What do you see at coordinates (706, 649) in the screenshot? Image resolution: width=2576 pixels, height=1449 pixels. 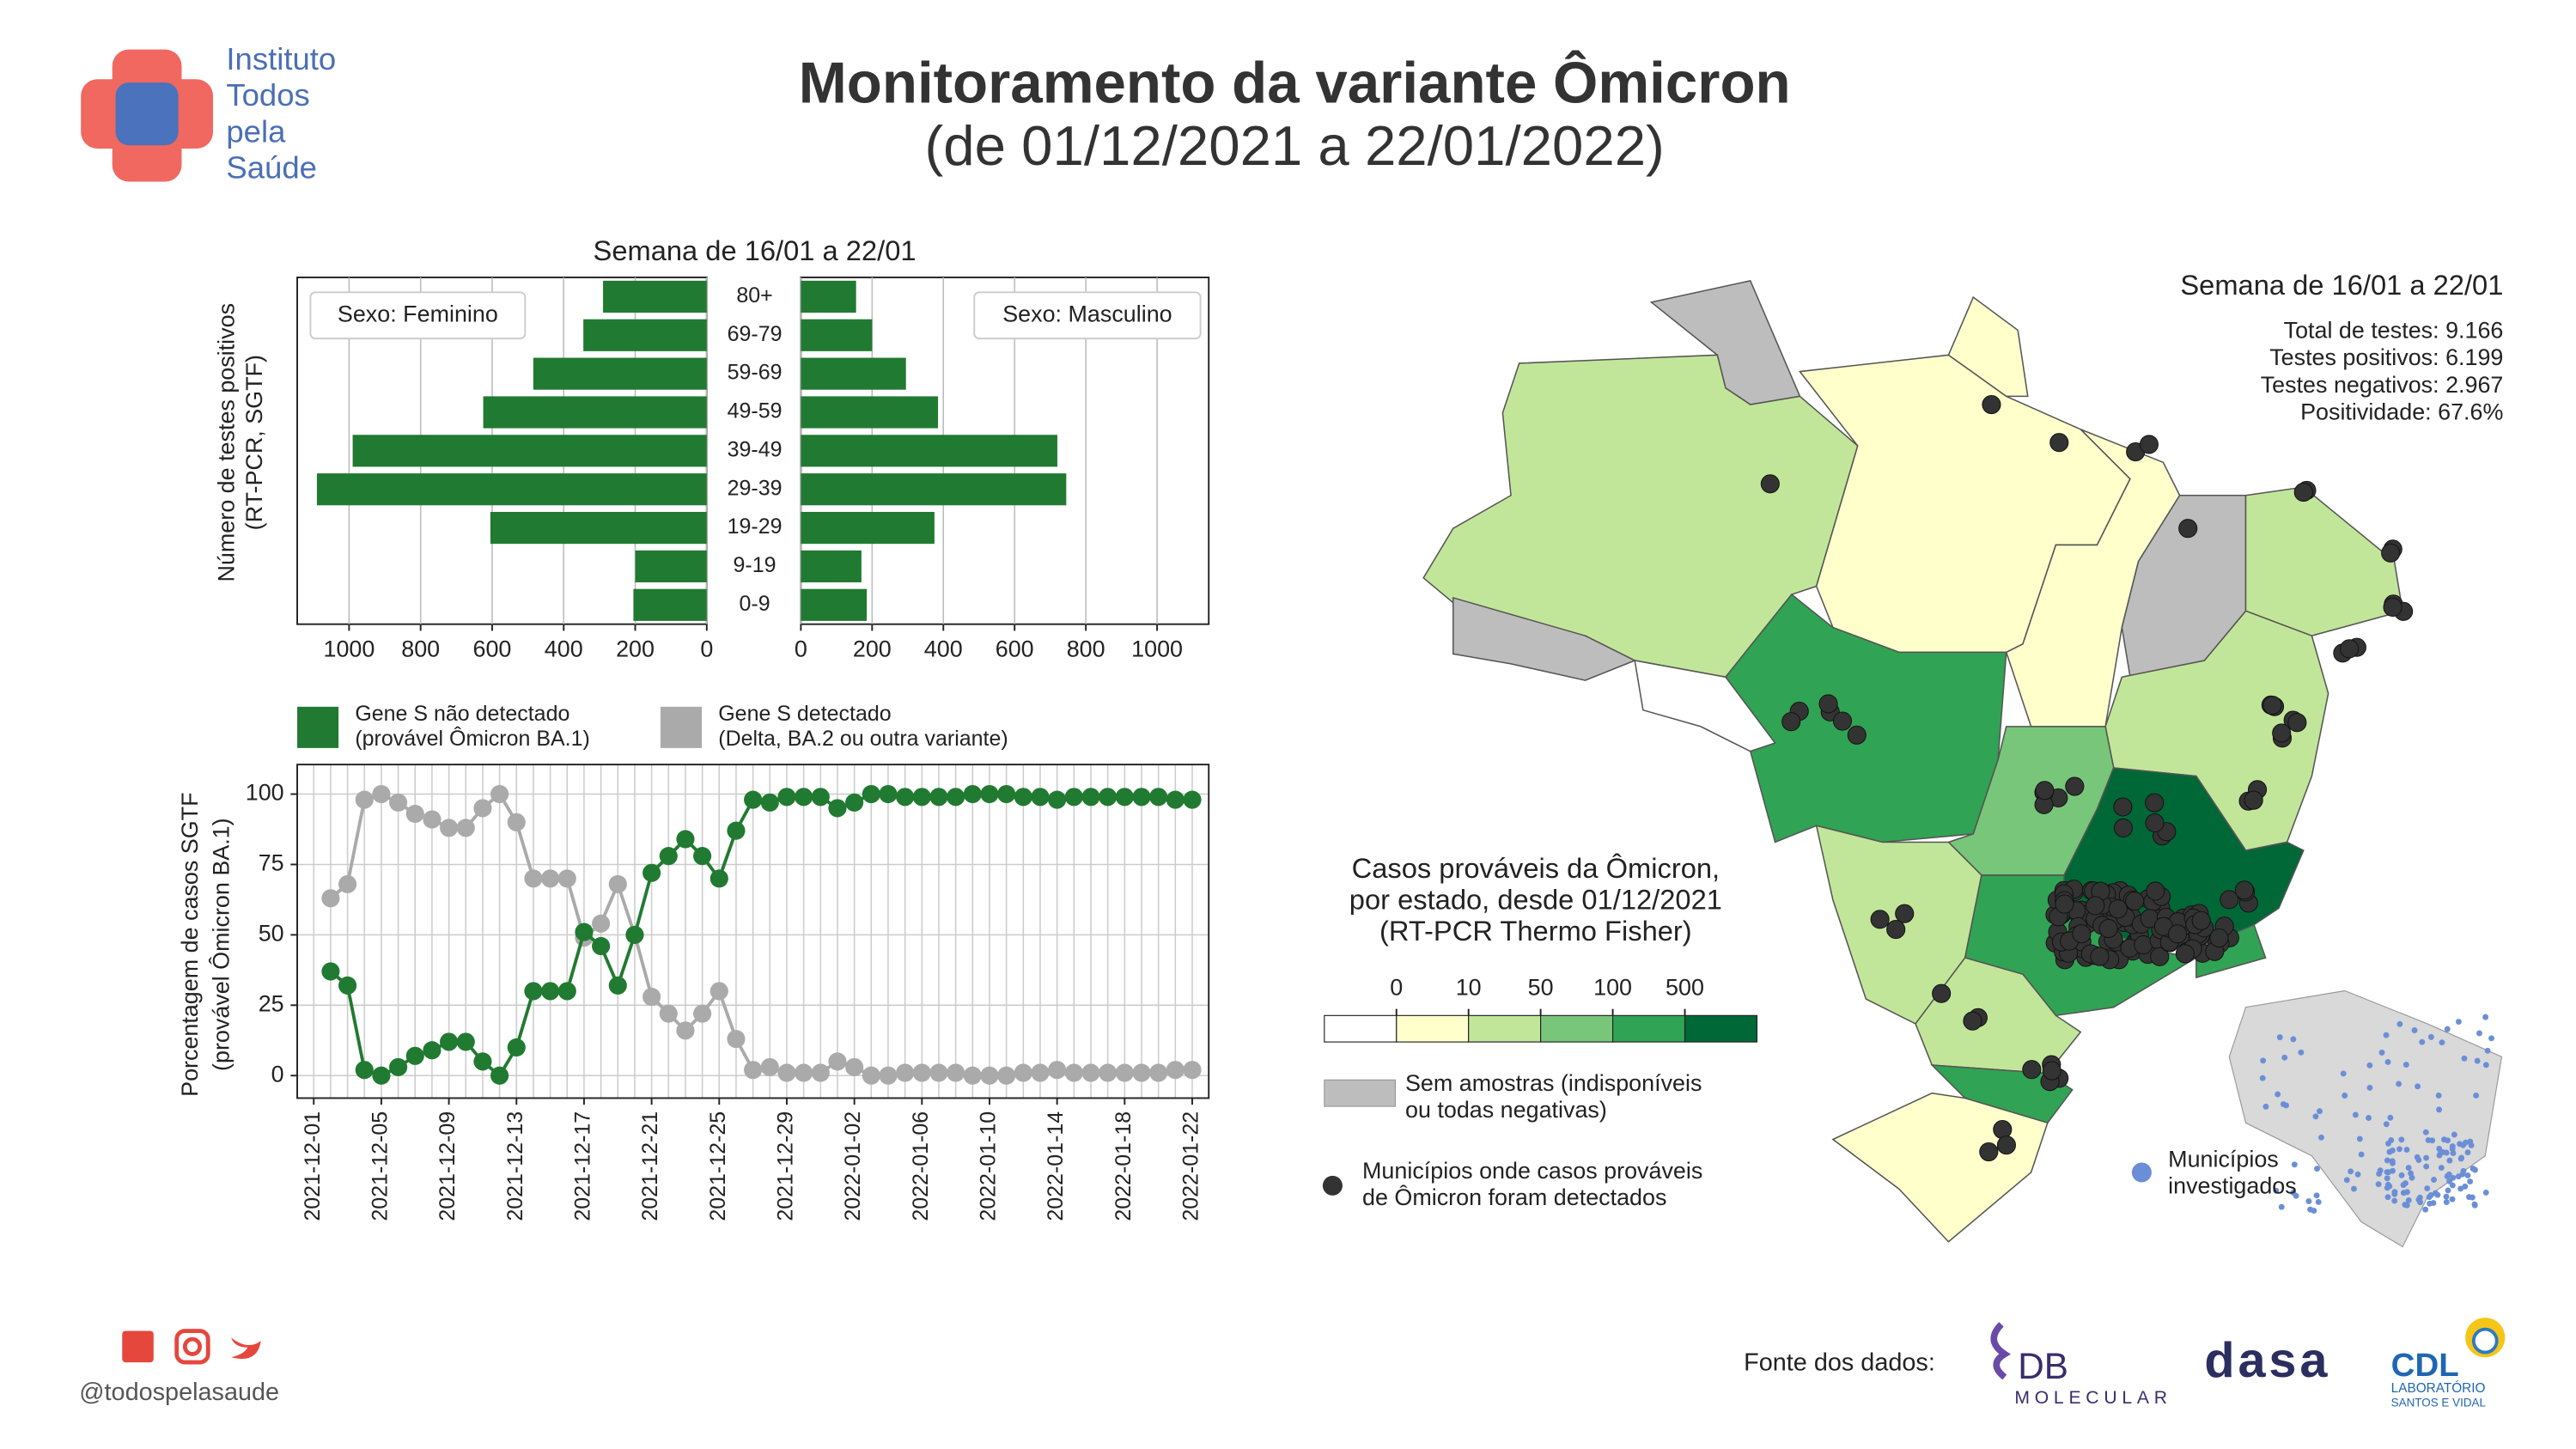 I see `x-tick-label: 0` at bounding box center [706, 649].